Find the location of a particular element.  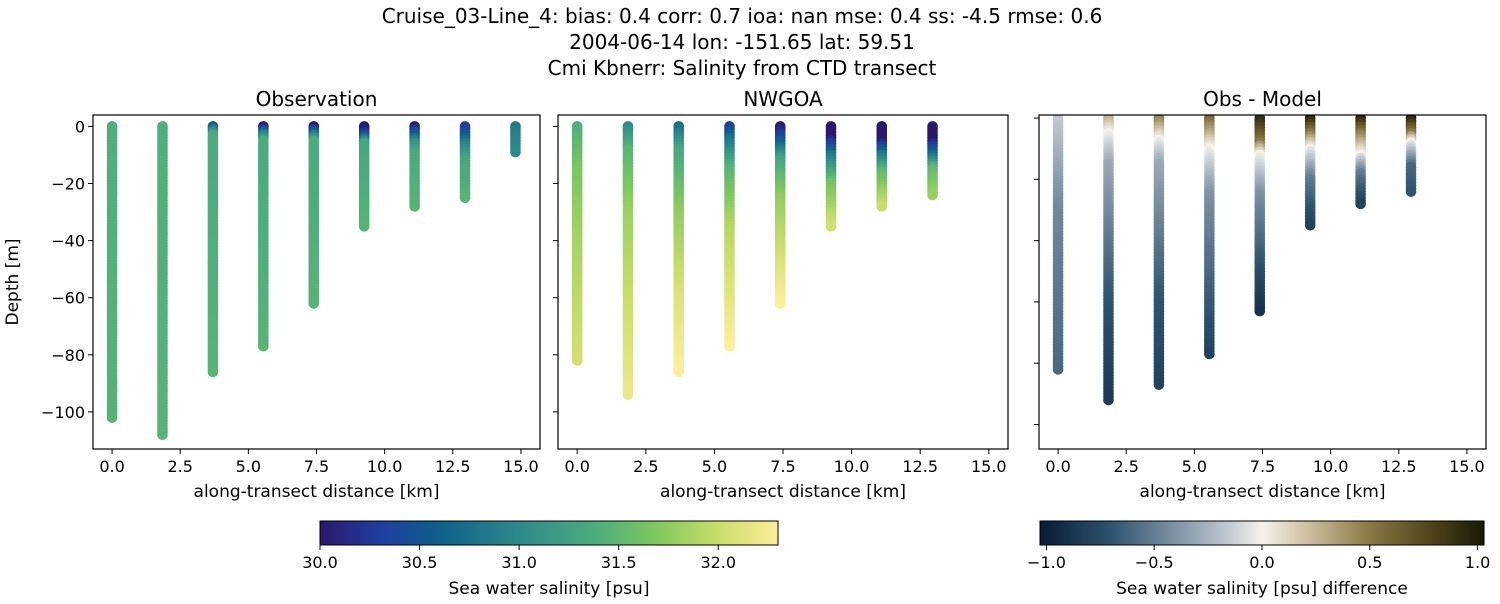

y-tick-label: −20 is located at coordinates (68, 184).